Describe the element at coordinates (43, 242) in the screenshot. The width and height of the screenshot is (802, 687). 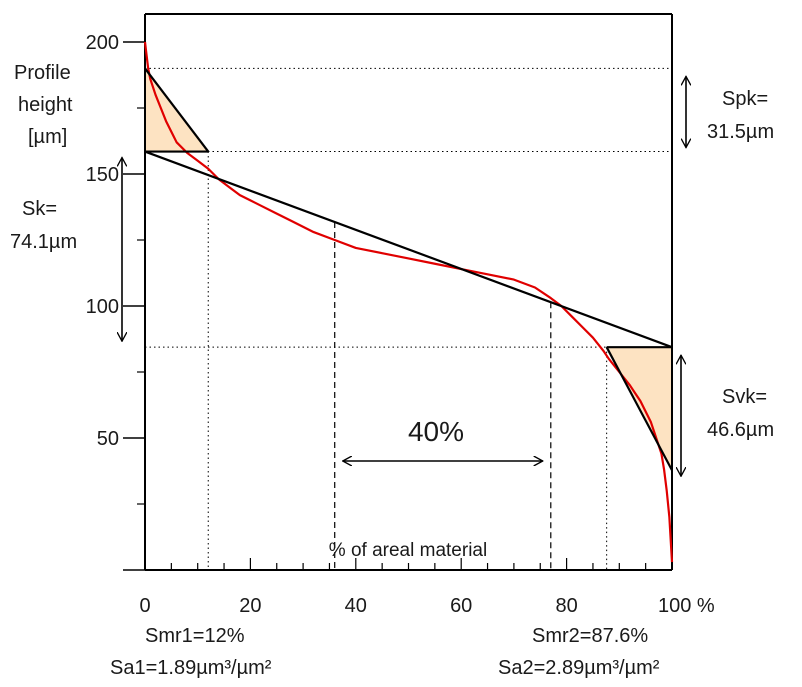
I see `sk-label-line-2: 74.1µm` at that location.